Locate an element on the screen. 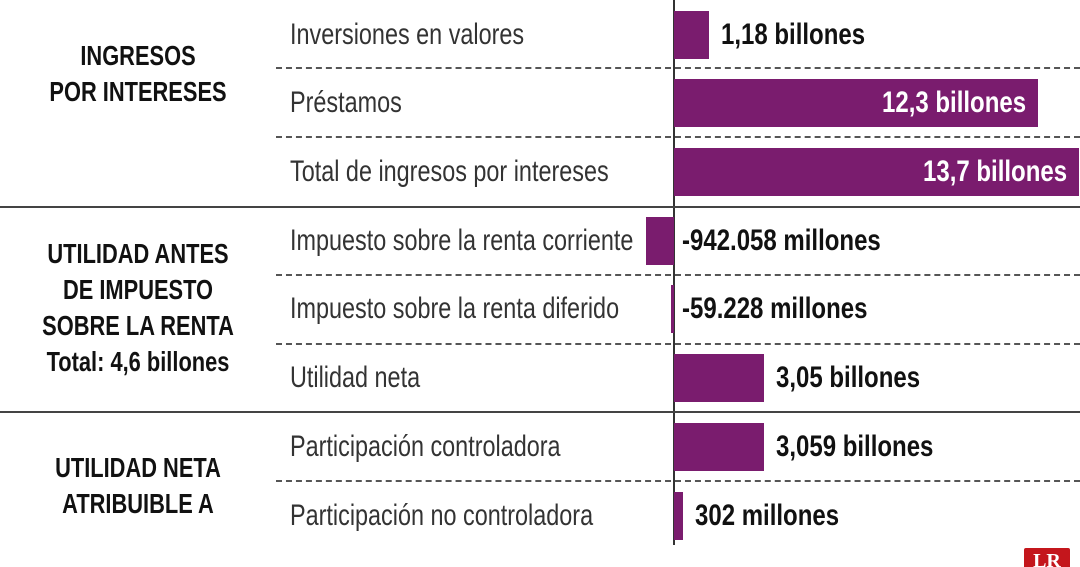 This screenshot has height=567, width=1080. value-label: 13,7 billones is located at coordinates (994, 171).